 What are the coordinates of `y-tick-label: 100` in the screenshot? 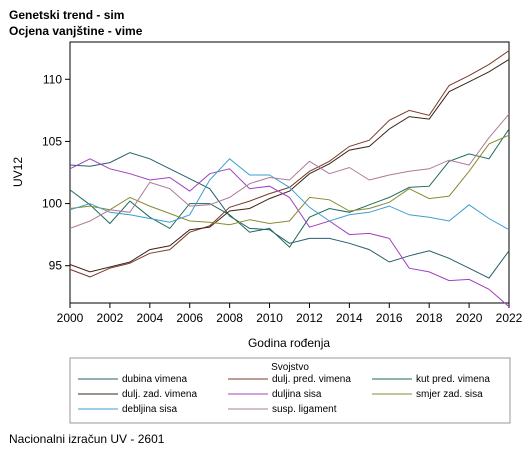 It's located at (52, 204).